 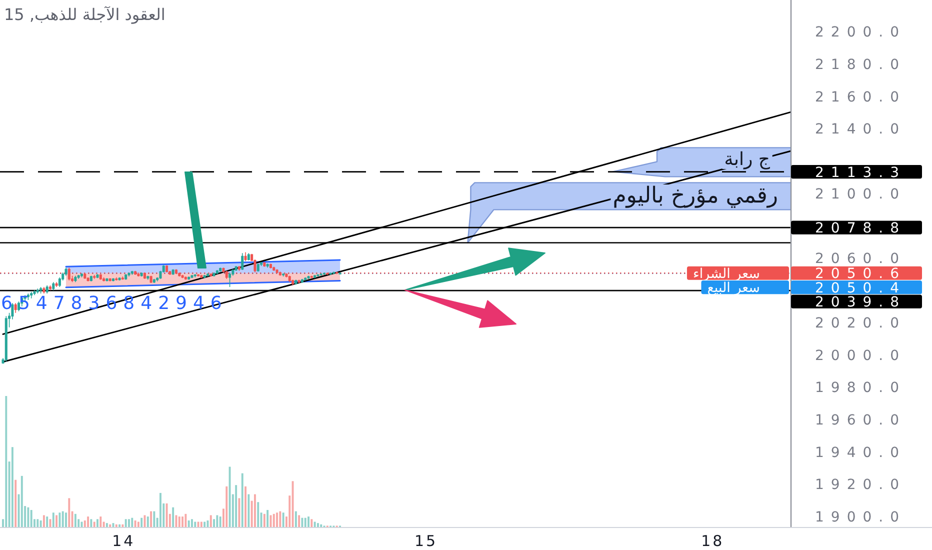 I want to click on price-tag: 2050.6, so click(x=856, y=274).